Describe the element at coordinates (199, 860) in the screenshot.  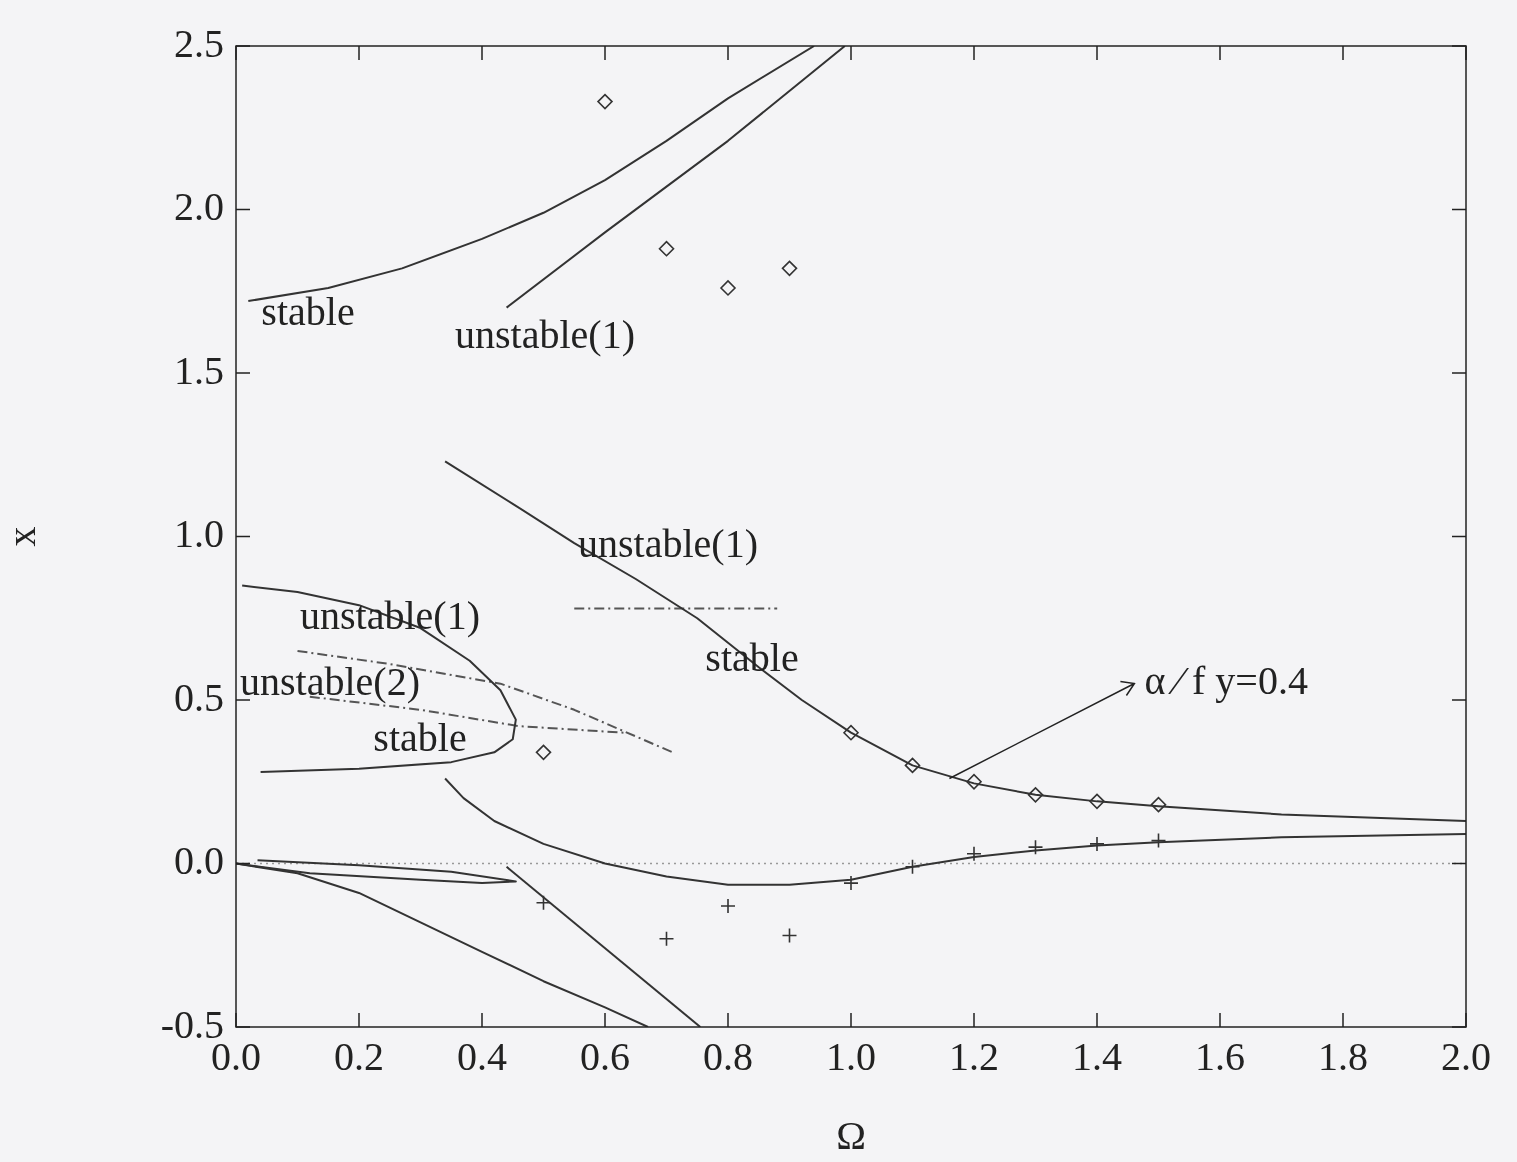
I see `y-tick-label: 0.0` at that location.